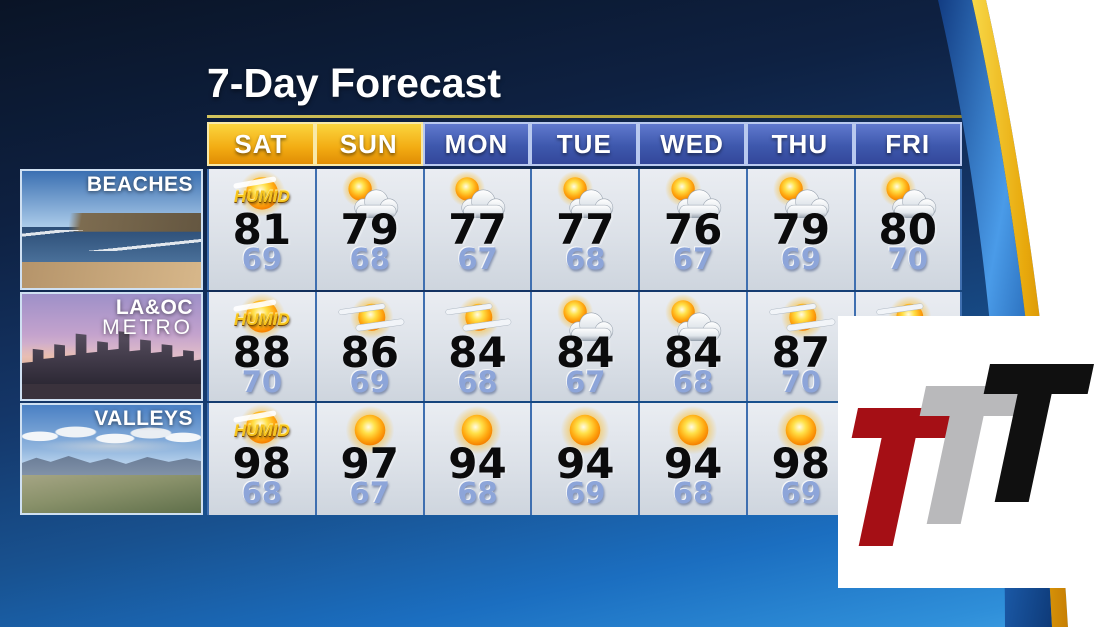 This screenshot has height=627, width=1115. Describe the element at coordinates (369, 352) in the screenshot. I see `high-temp: 86` at that location.